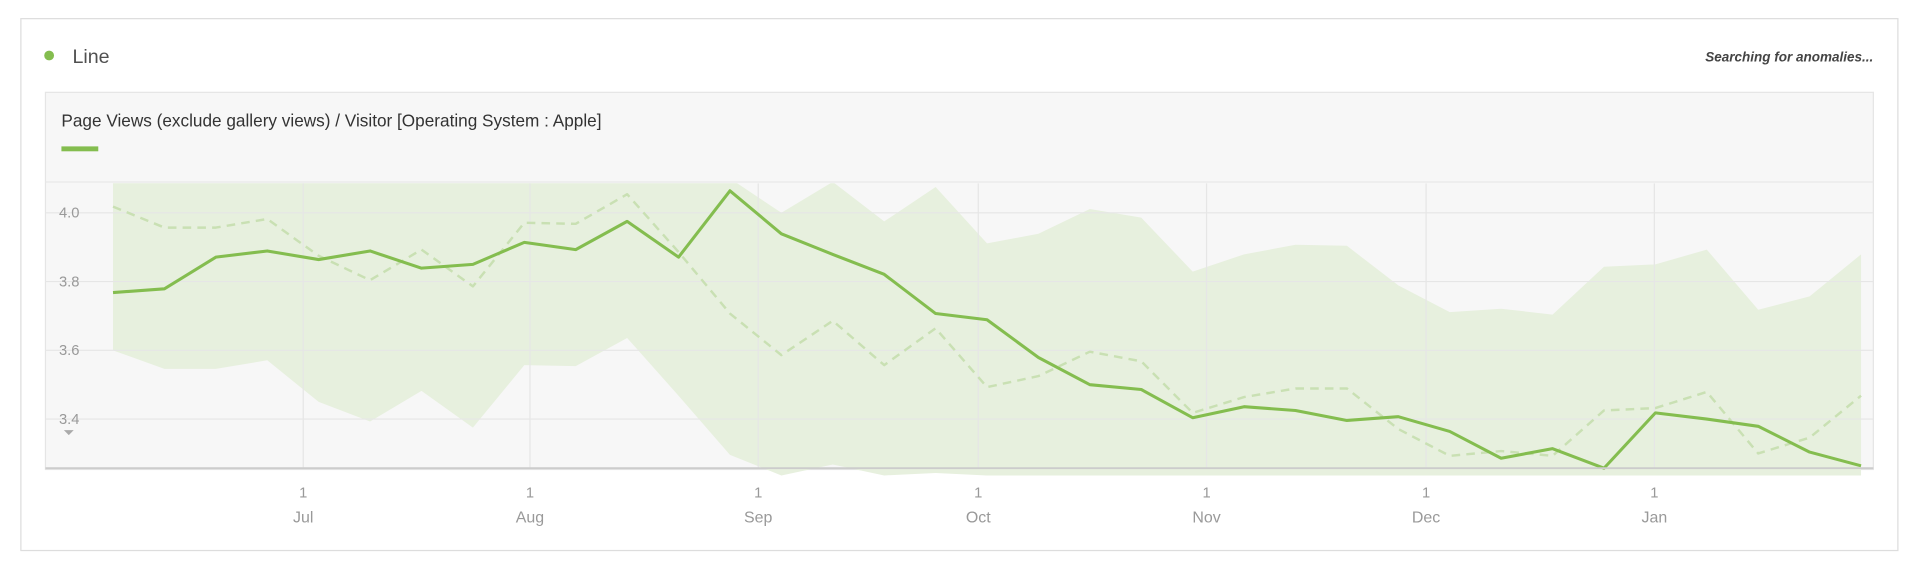 The image size is (1920, 579). I want to click on x-tick-label: Oct, so click(978, 517).